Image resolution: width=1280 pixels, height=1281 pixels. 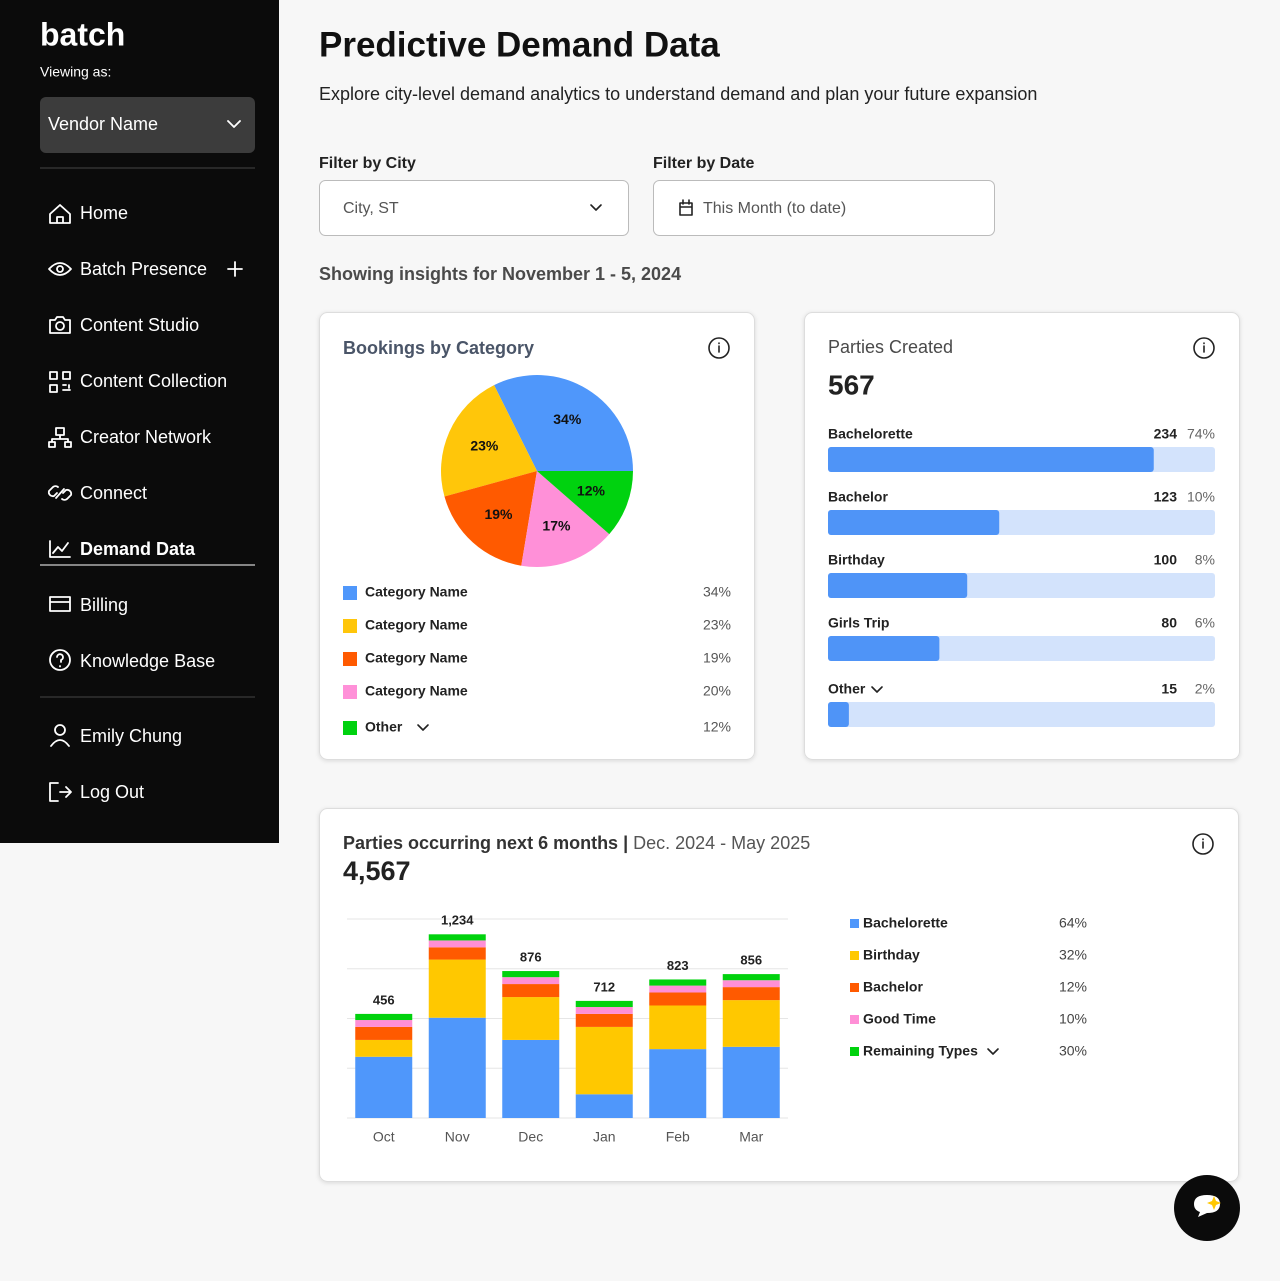 What do you see at coordinates (371, 208) in the screenshot?
I see `city-value: City, ST` at bounding box center [371, 208].